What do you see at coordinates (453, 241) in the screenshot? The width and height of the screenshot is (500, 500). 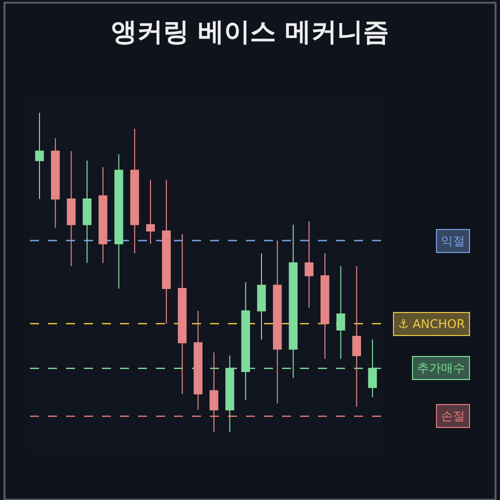 I see `ref-line-label: 익절` at bounding box center [453, 241].